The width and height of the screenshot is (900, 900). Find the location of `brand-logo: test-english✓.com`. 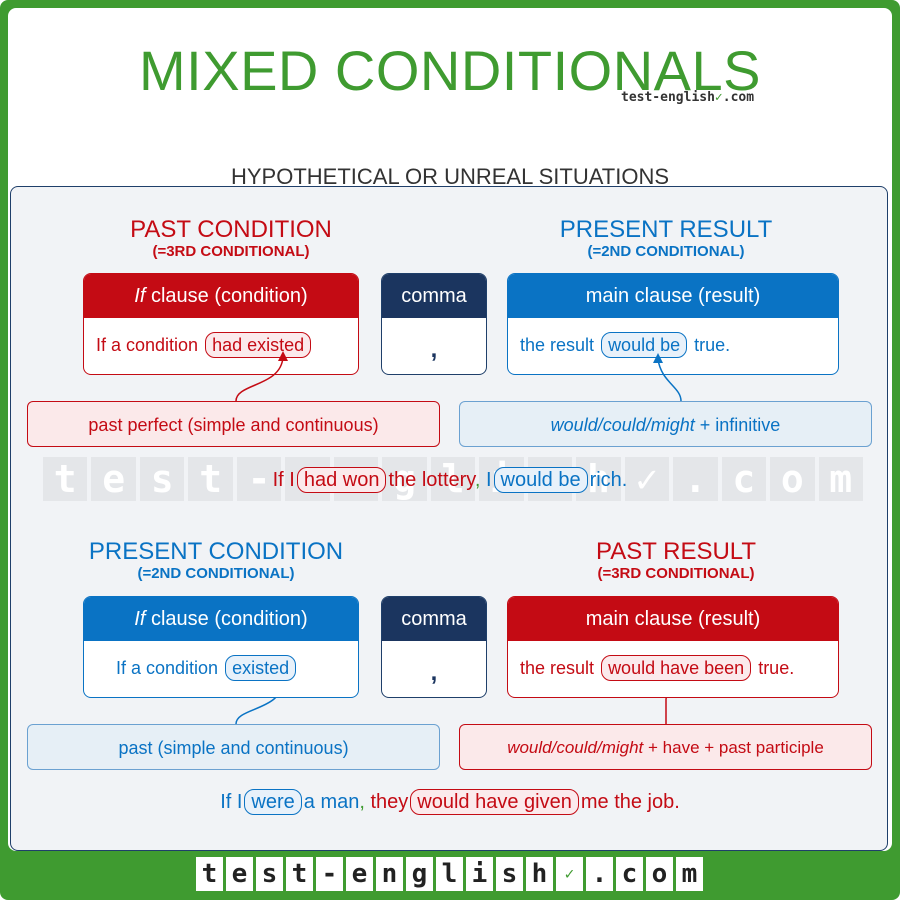

brand-logo: test-english✓.com is located at coordinates (687, 97).